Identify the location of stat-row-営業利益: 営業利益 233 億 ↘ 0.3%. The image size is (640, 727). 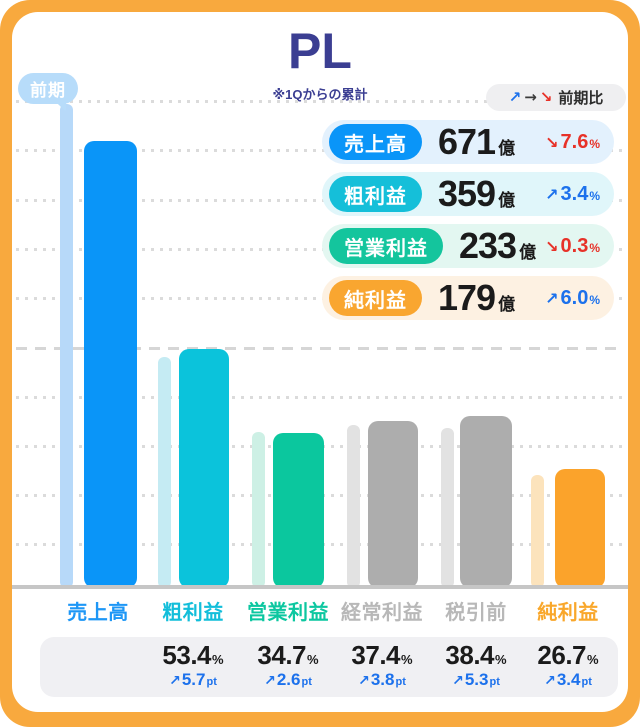
(468, 246).